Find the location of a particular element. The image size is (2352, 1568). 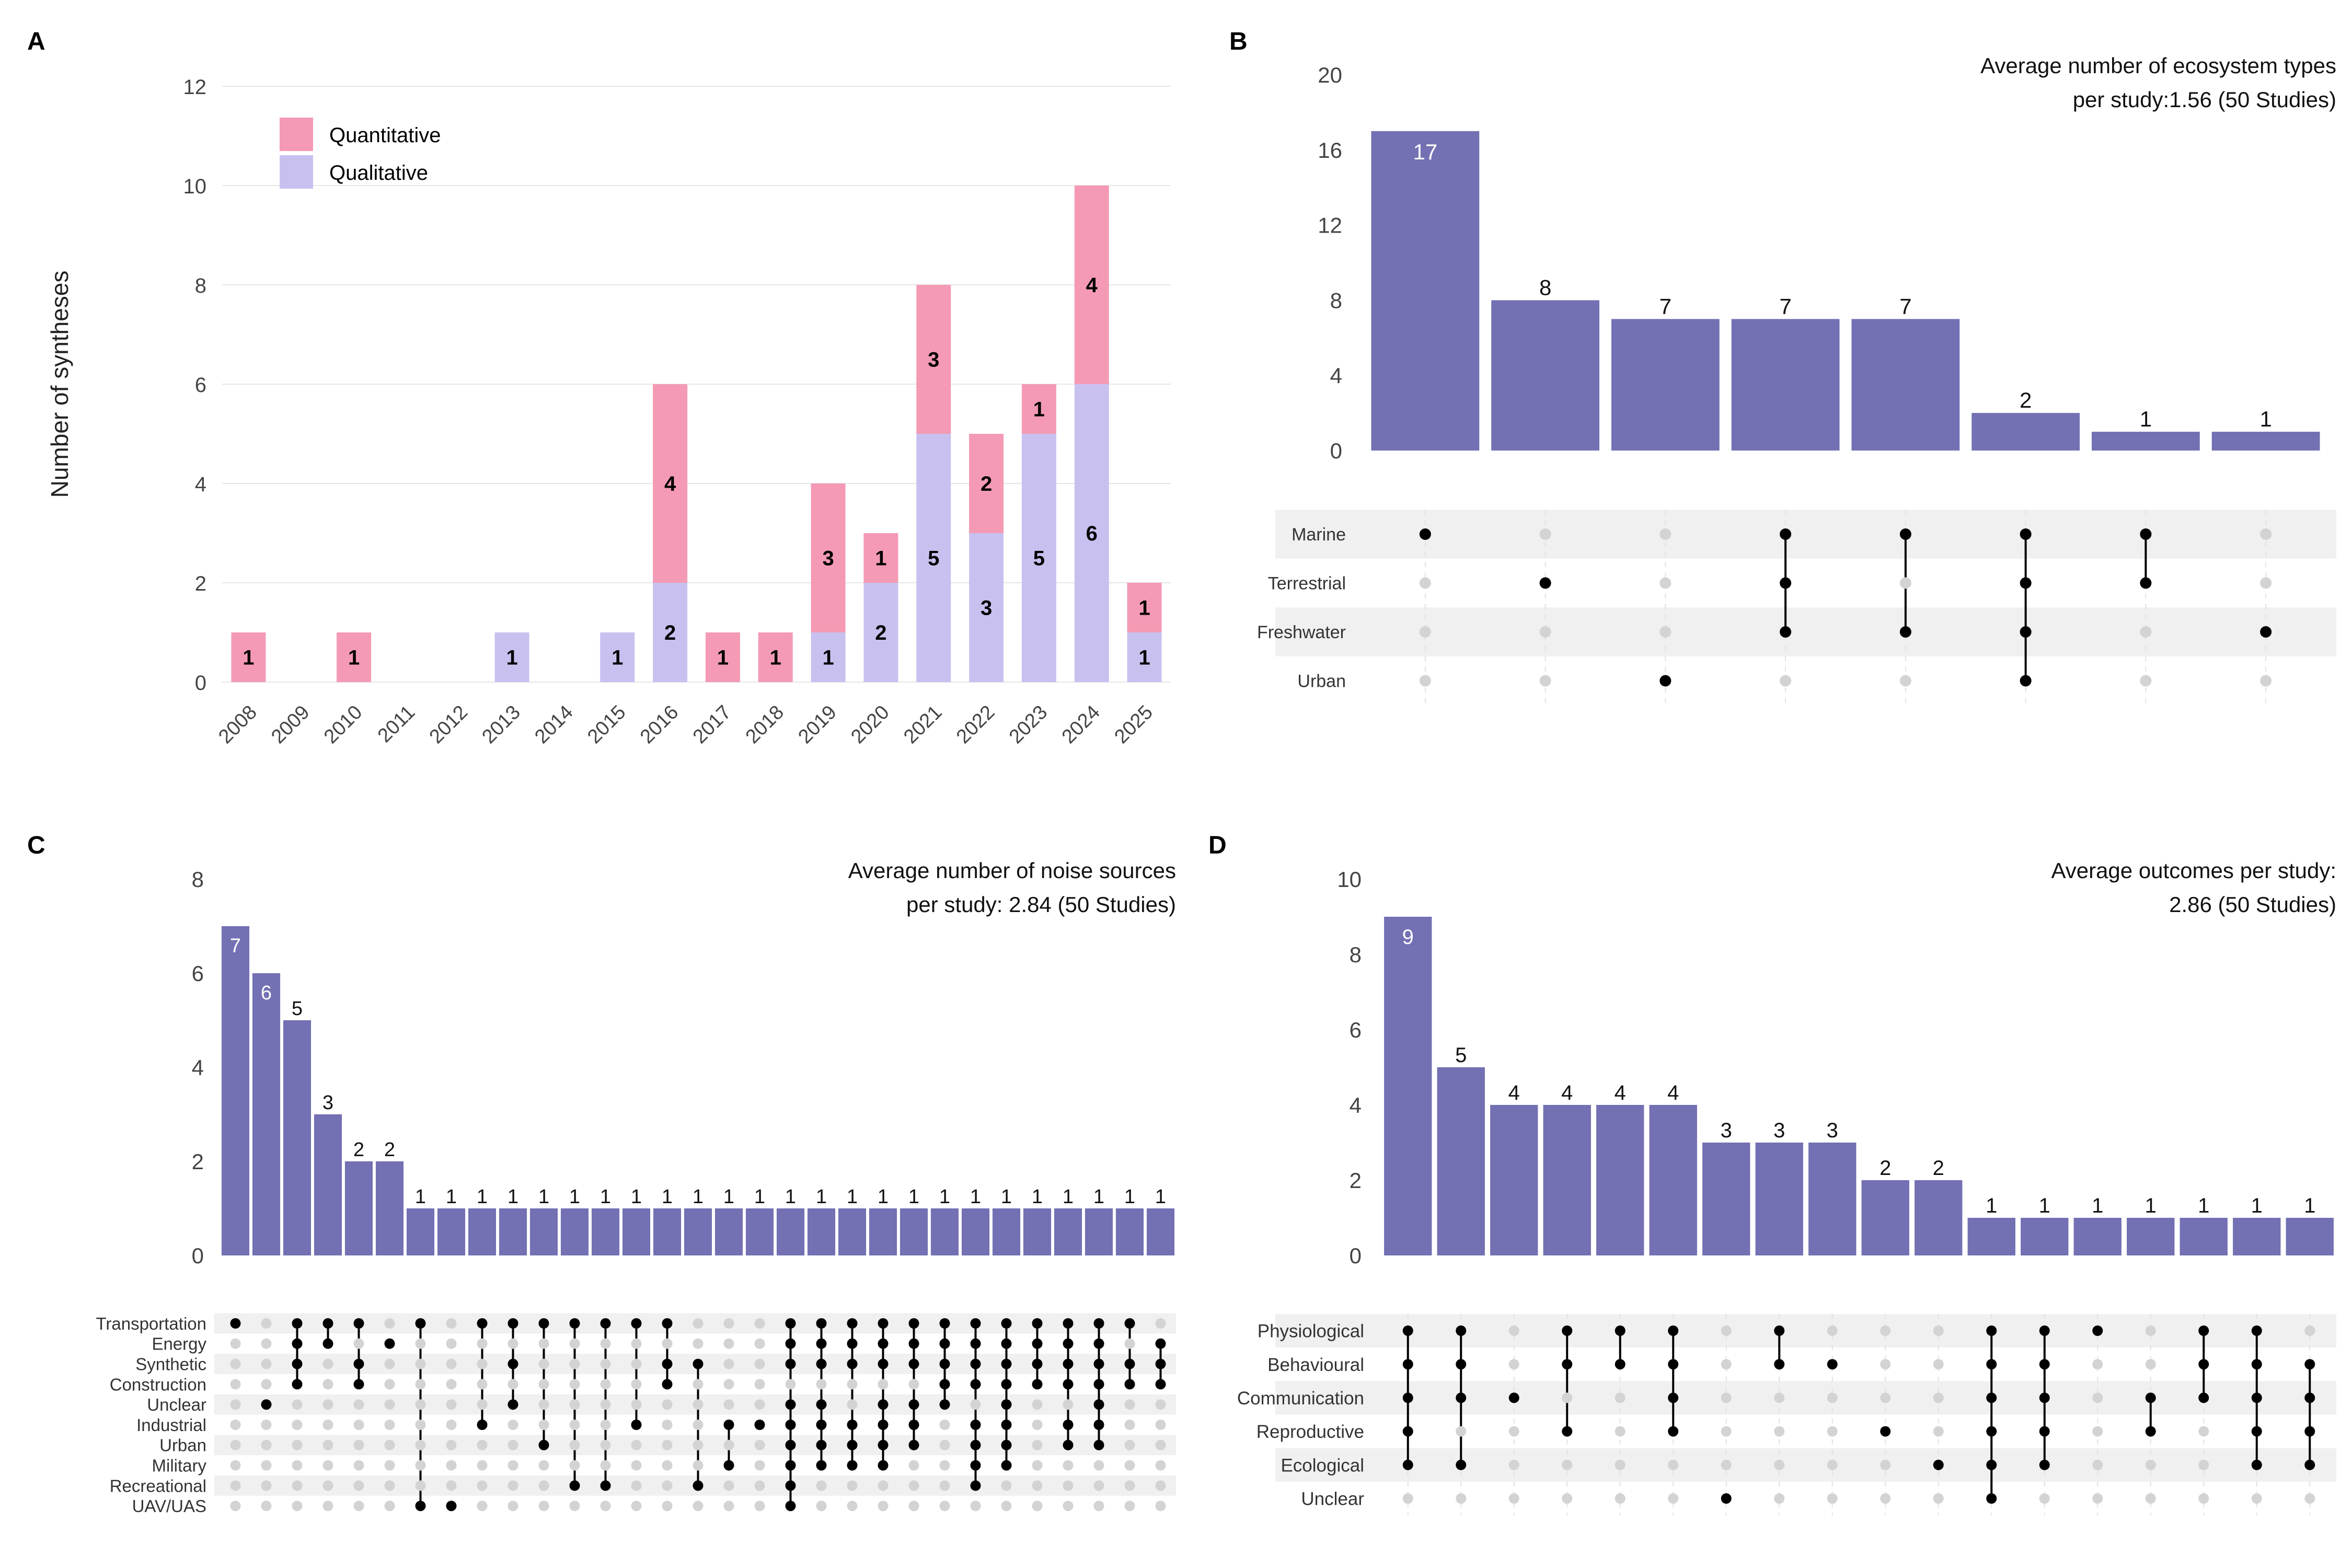

panel-label-c: C is located at coordinates (36, 845).